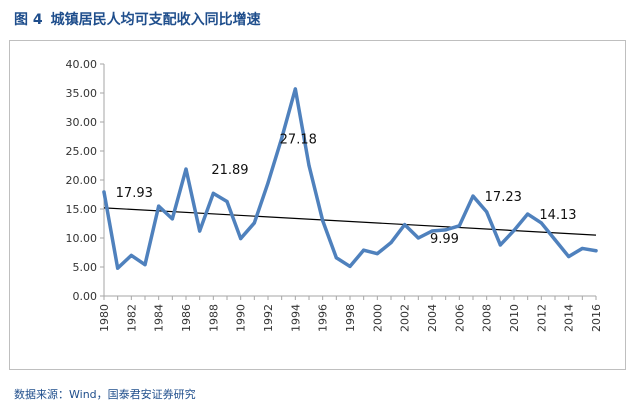  I want to click on x-tick-label: 2000, so click(377, 318).